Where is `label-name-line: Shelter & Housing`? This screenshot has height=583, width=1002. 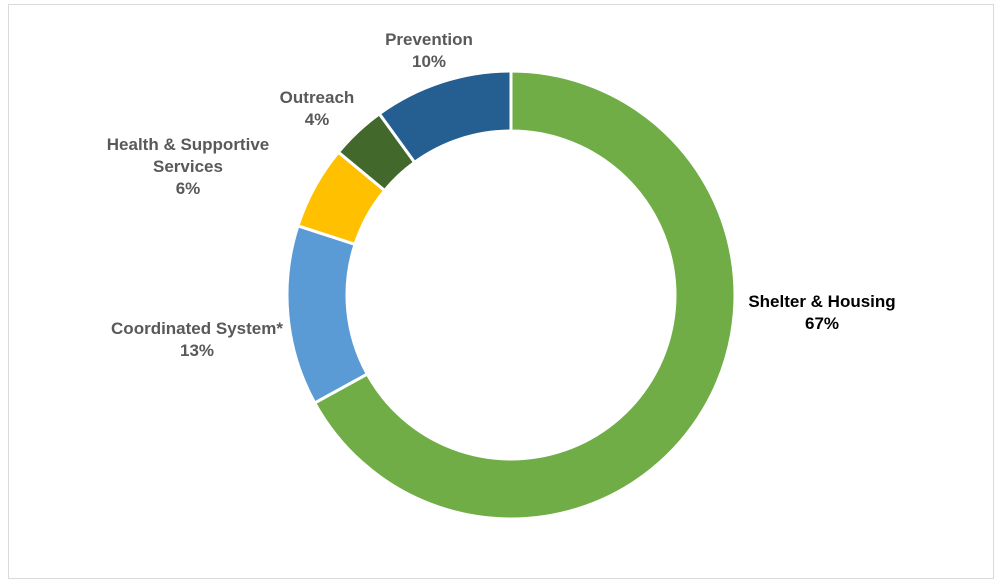 label-name-line: Shelter & Housing is located at coordinates (821, 301).